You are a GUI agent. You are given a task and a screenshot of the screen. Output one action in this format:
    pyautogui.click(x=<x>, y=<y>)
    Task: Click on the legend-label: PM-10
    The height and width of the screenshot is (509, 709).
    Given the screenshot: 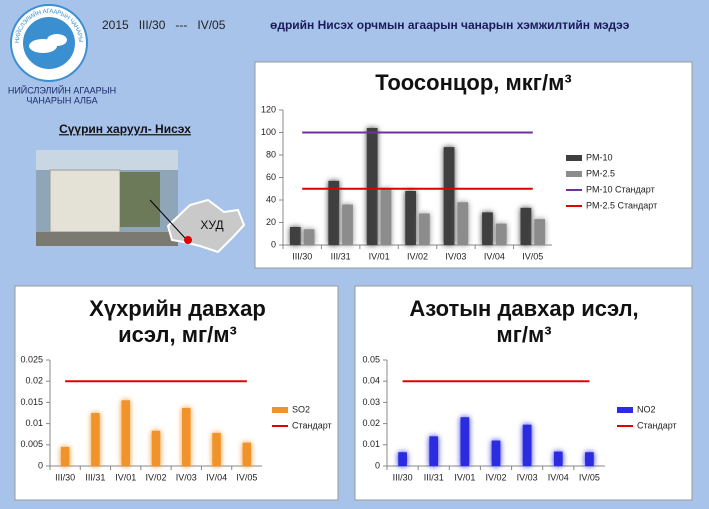 What is the action you would take?
    pyautogui.click(x=599, y=157)
    